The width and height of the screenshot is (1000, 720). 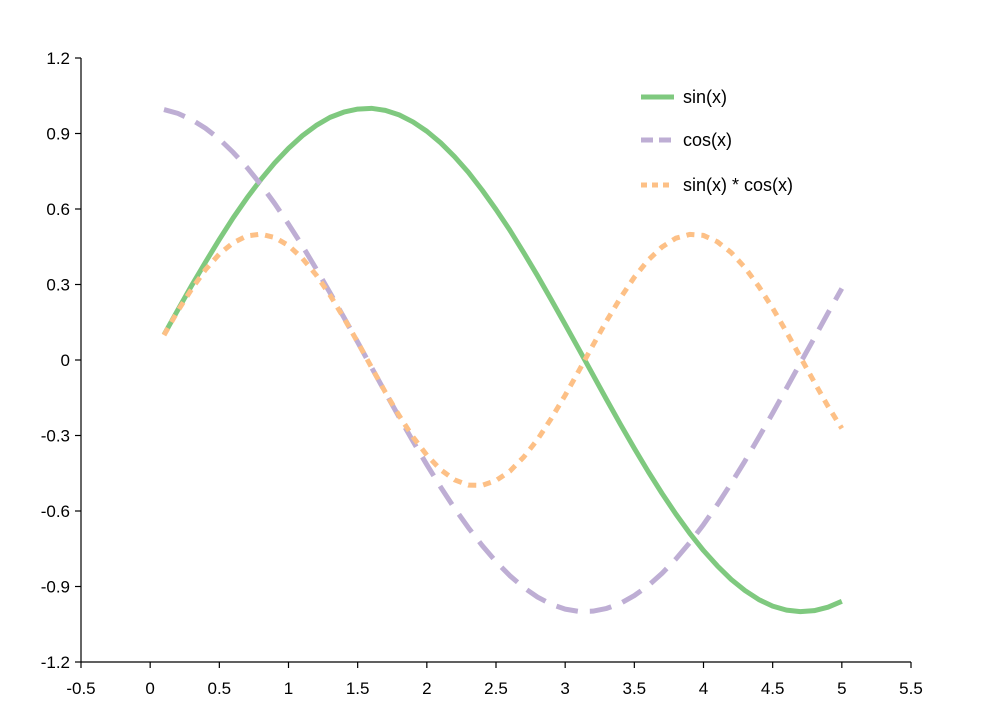 What do you see at coordinates (841, 688) in the screenshot?
I see `x-tick-label: 5` at bounding box center [841, 688].